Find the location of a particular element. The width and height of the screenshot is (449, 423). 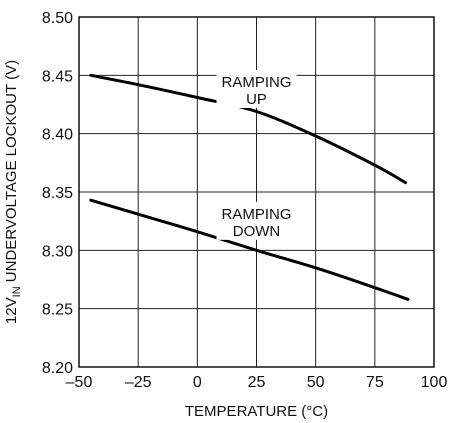

y-tick-labels: 8.20 8.25 8.30 8.35 8.40 8.45 8.50 is located at coordinates (57, 193).